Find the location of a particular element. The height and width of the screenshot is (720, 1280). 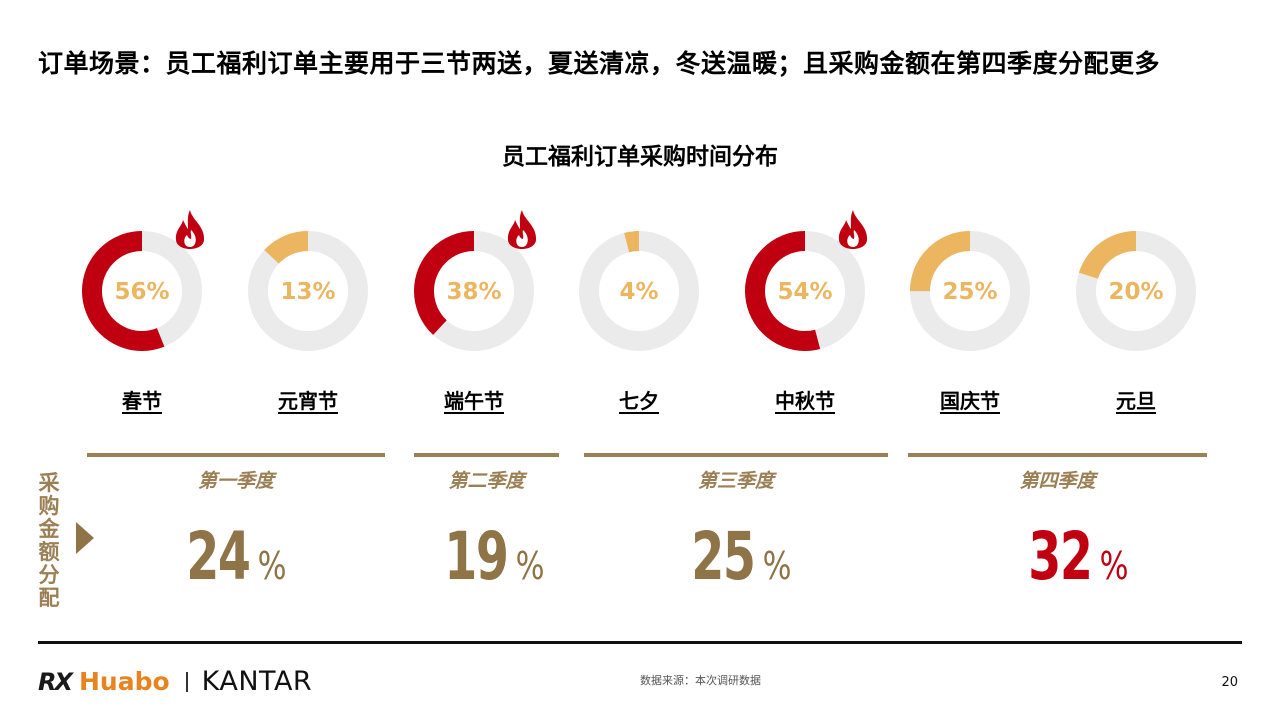

page-number: 20 is located at coordinates (1229, 682).